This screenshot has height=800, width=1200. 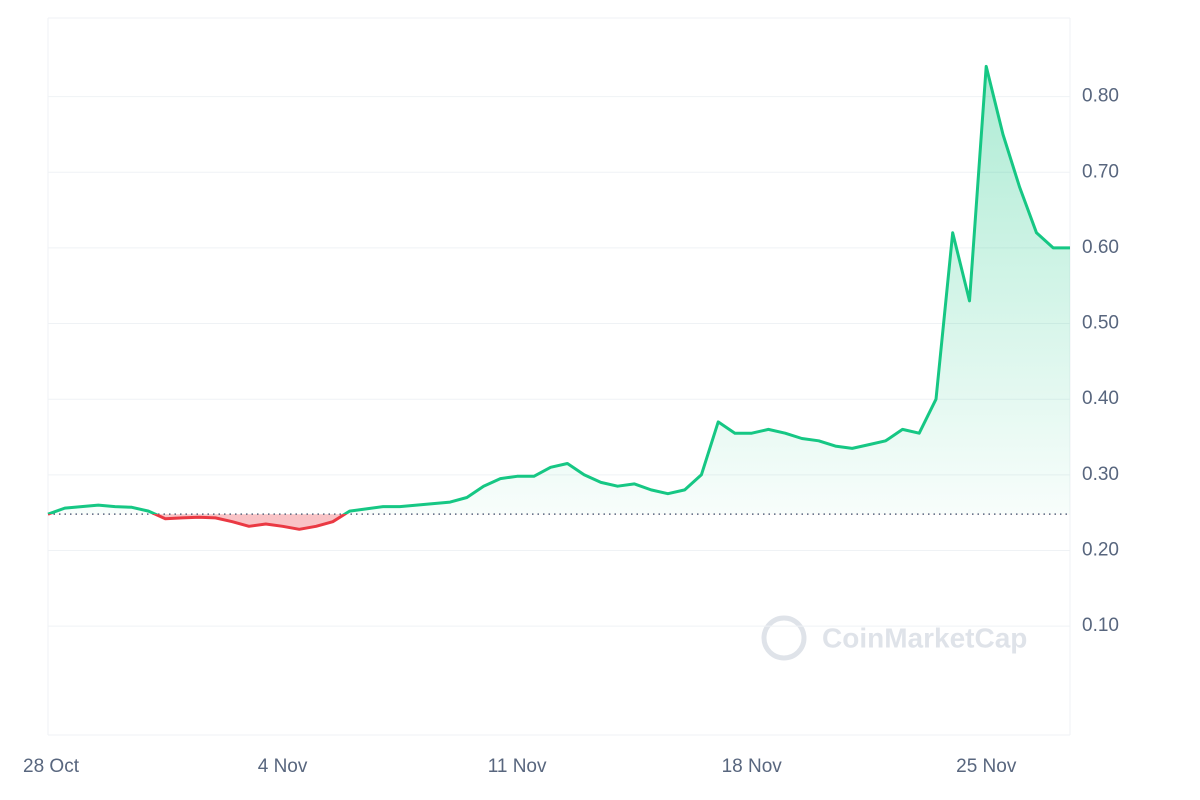 I want to click on y-tick-label: 0.50, so click(x=1100, y=323).